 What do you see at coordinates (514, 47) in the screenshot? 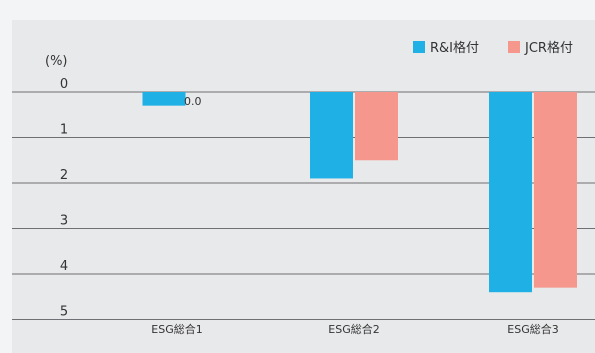
I see `legend-swatch-jcr` at bounding box center [514, 47].